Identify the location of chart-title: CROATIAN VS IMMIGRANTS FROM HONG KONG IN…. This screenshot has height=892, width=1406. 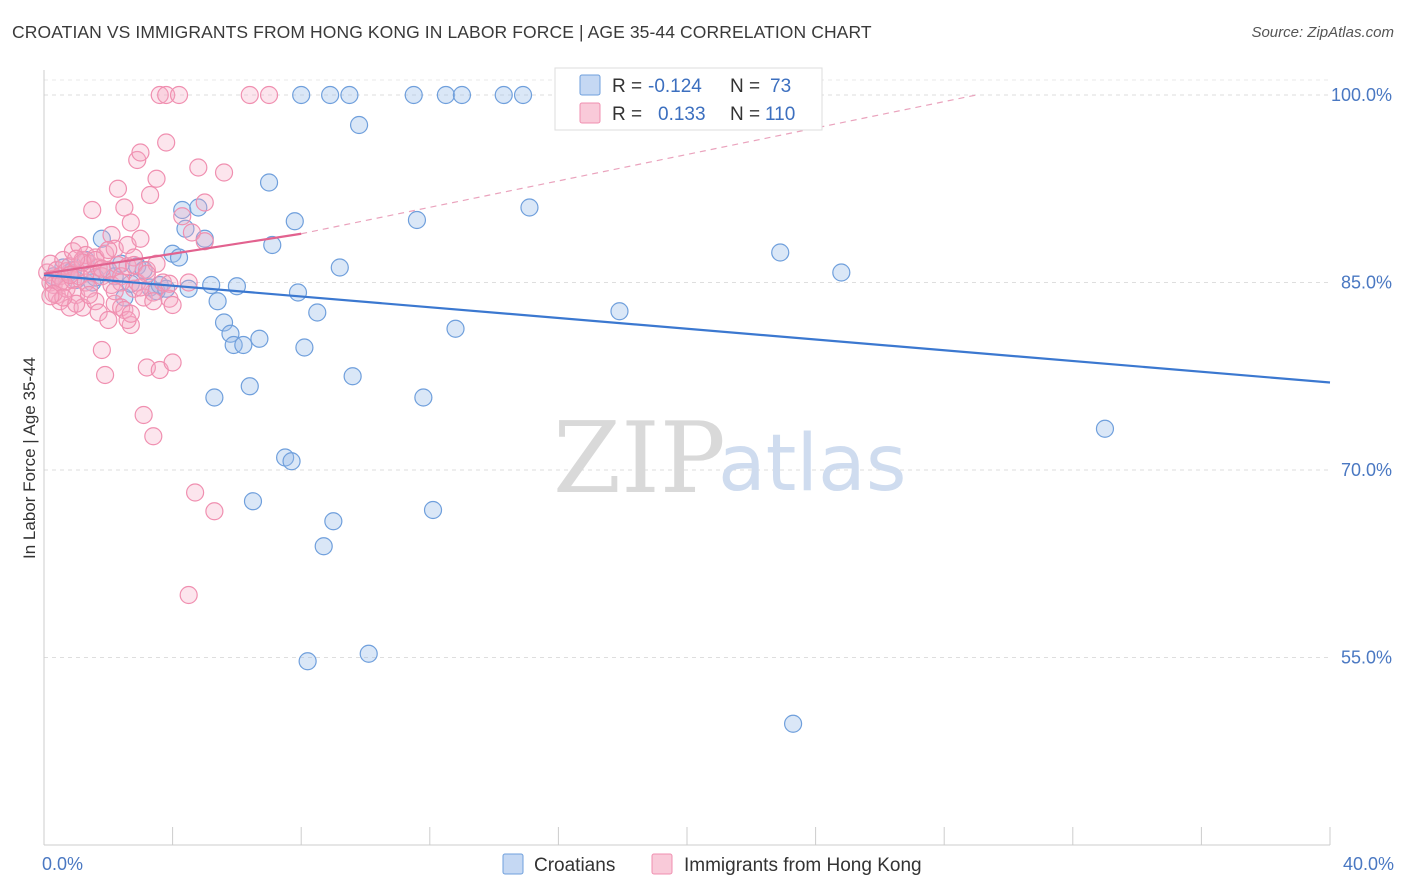
(442, 32).